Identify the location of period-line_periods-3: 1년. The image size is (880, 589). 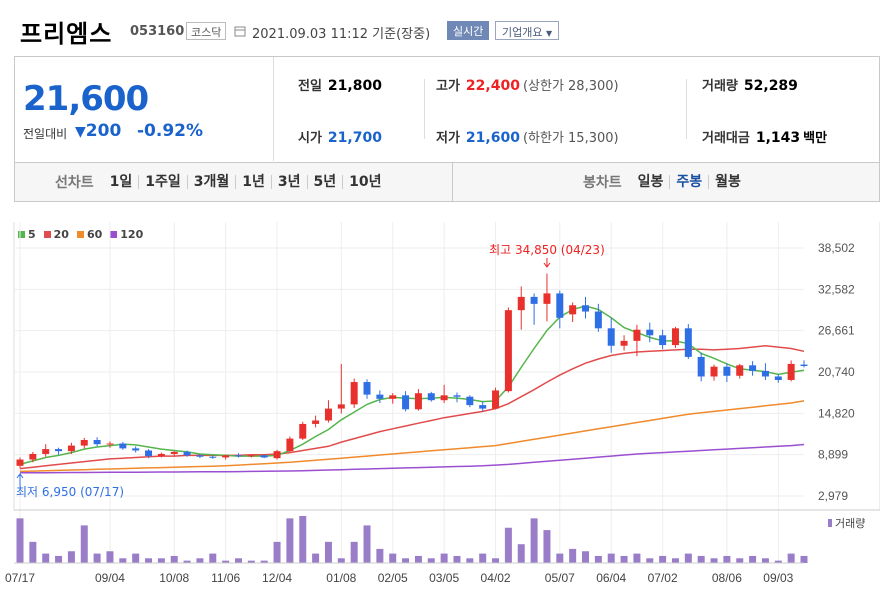
(253, 182).